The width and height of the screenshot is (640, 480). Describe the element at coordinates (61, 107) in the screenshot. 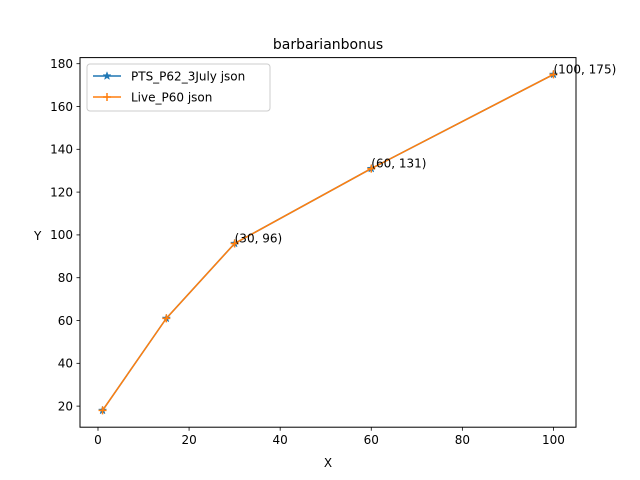

I see `y-tick-label: 160` at that location.